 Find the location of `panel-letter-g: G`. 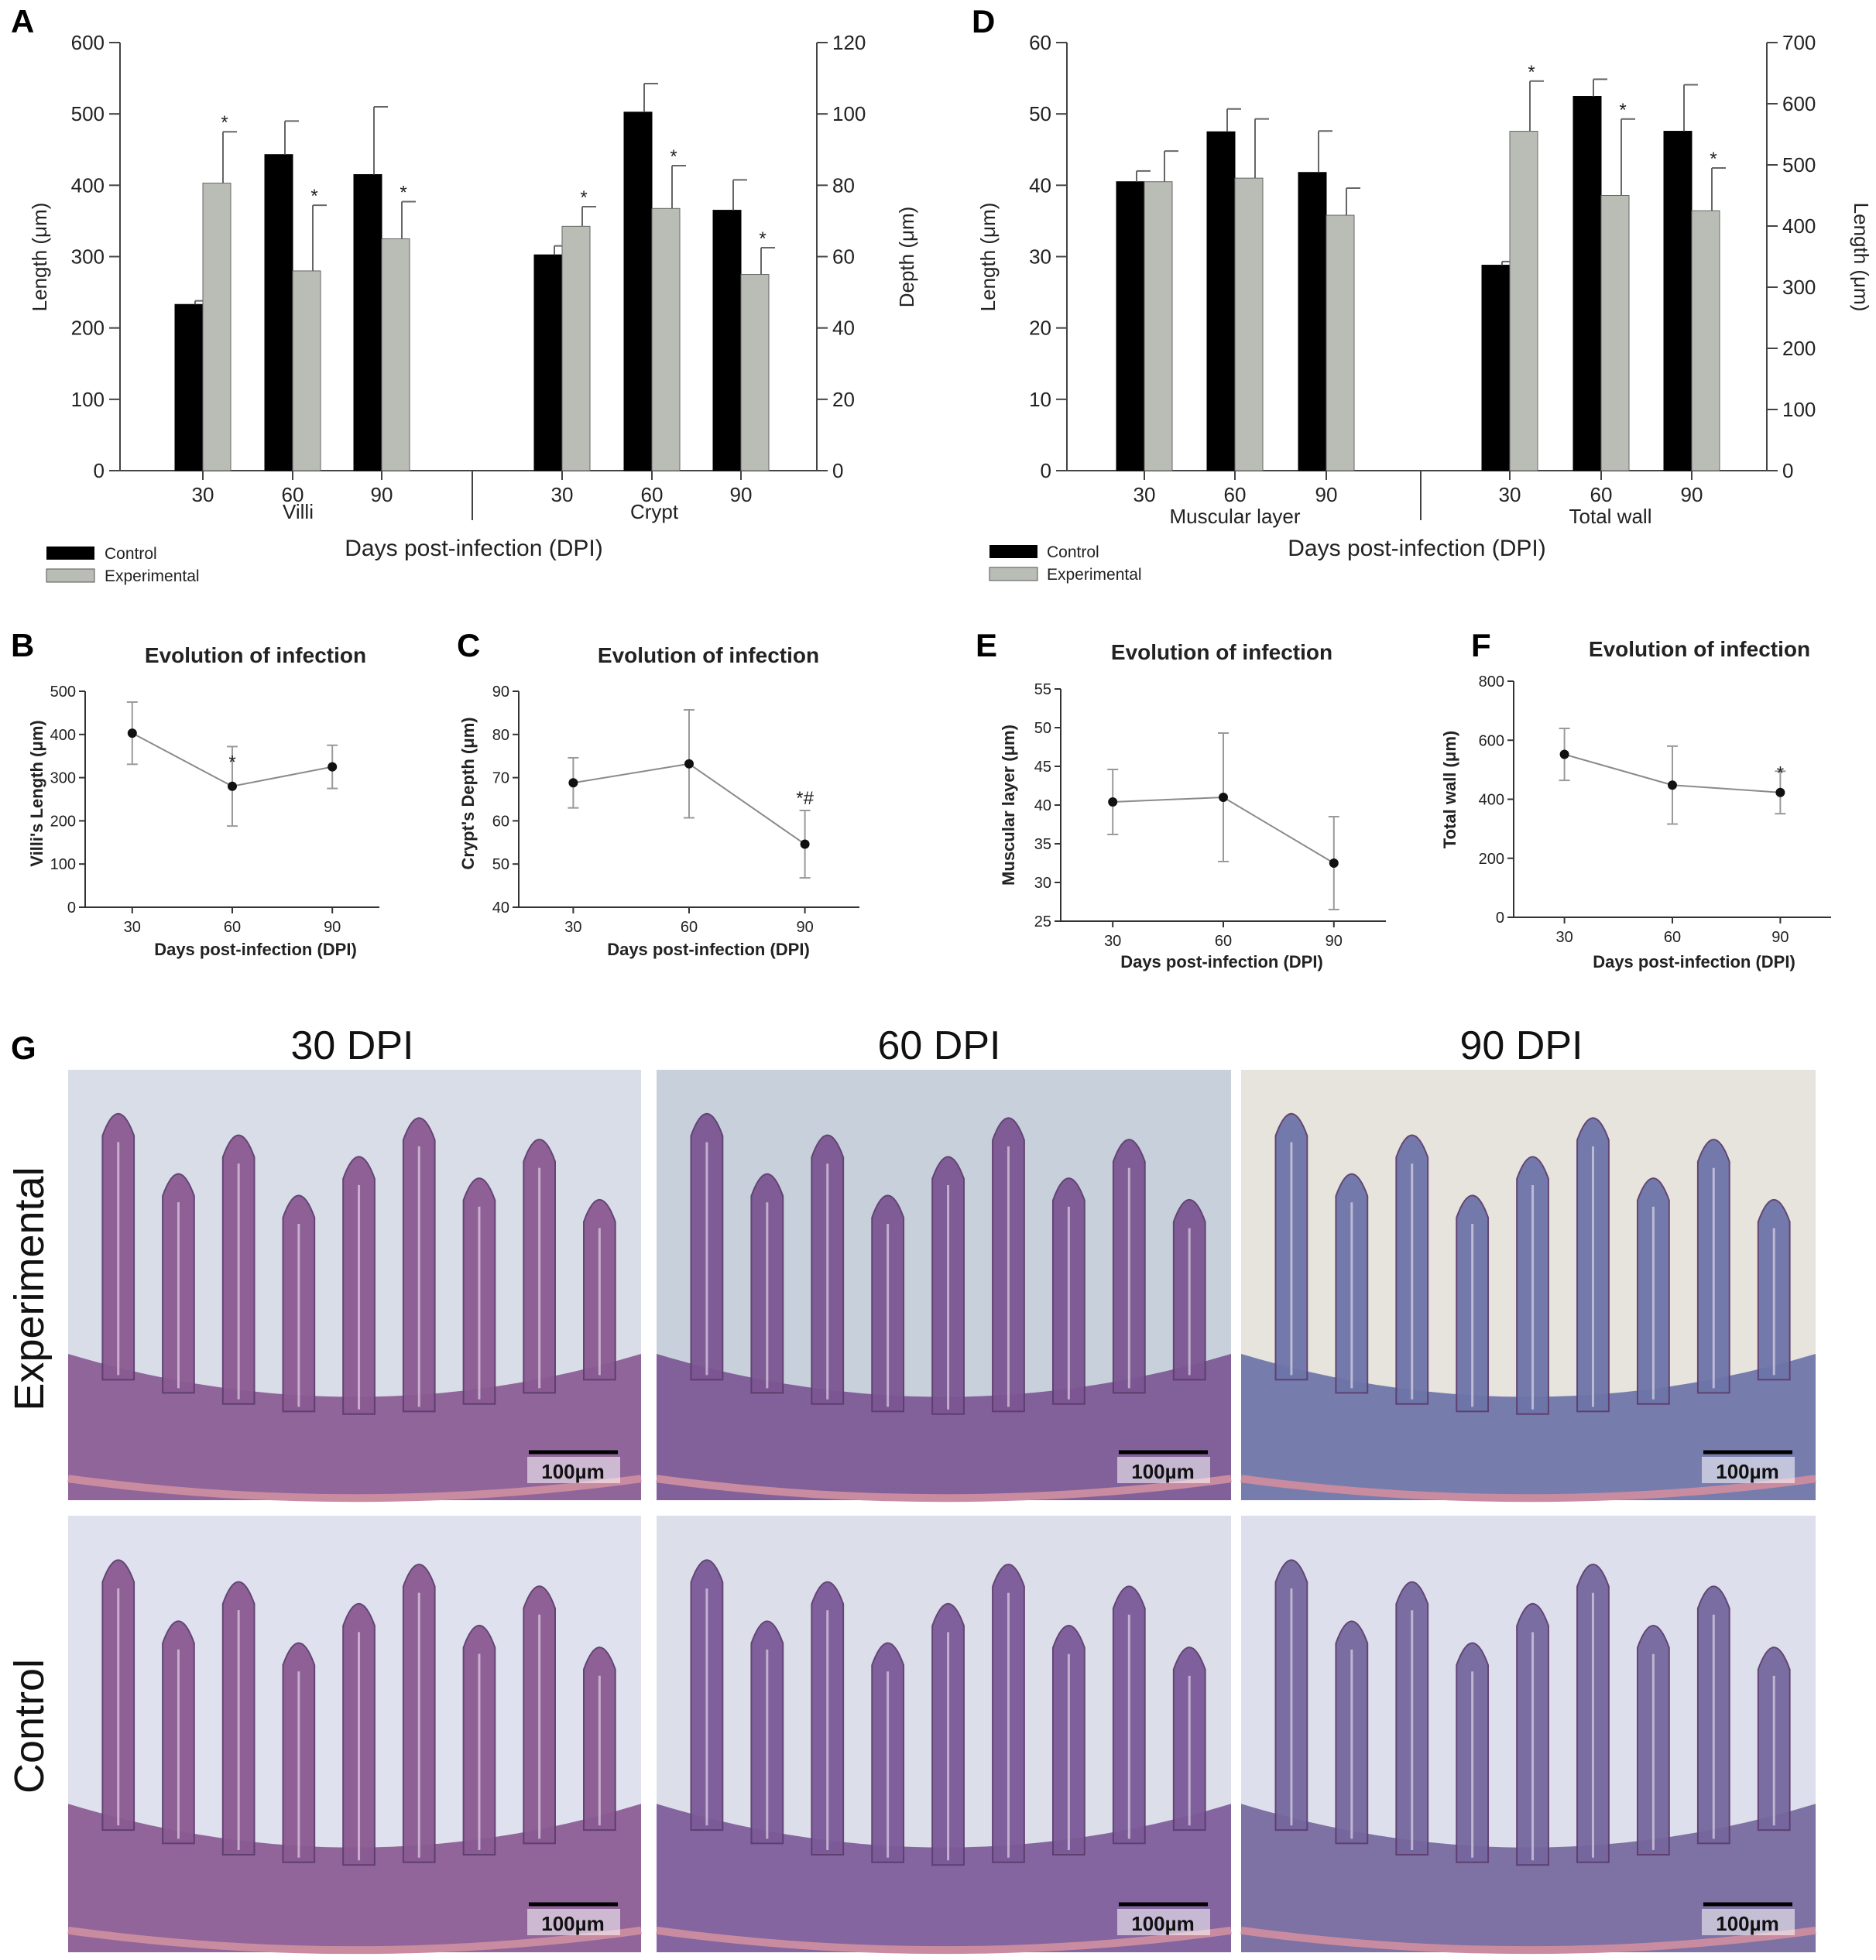

panel-letter-g: G is located at coordinates (24, 1048).